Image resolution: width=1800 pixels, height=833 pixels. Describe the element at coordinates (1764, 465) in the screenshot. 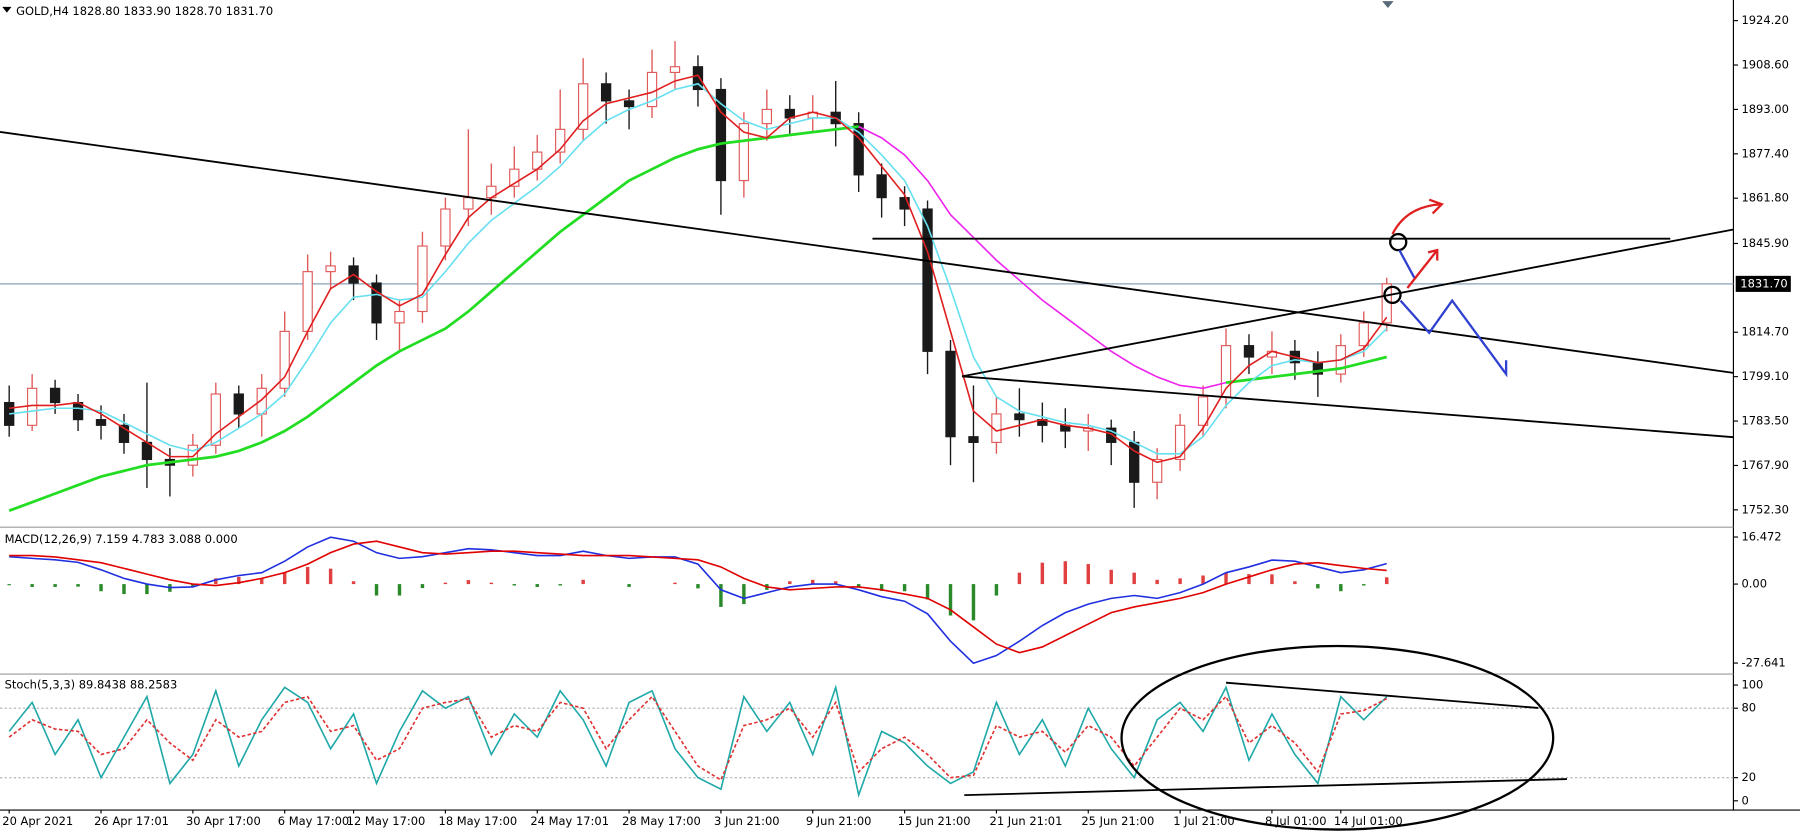

I see `y-tick-label: 1767.90` at that location.